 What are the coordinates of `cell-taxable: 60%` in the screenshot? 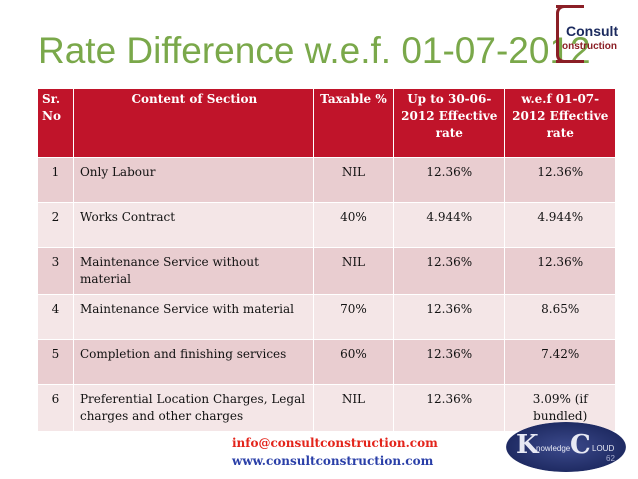 It's located at (354, 361).